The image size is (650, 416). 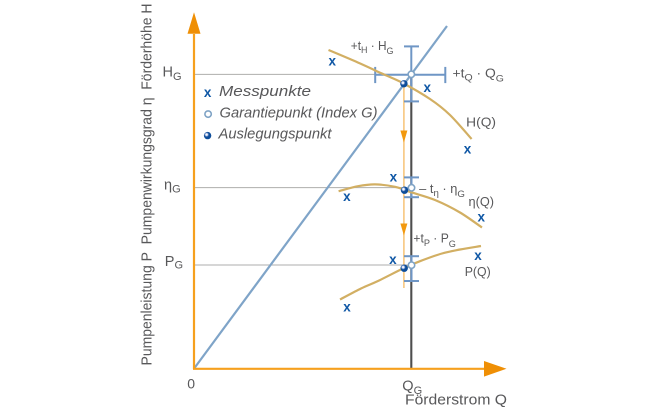 What do you see at coordinates (172, 186) in the screenshot?
I see `svg-text: ηG` at bounding box center [172, 186].